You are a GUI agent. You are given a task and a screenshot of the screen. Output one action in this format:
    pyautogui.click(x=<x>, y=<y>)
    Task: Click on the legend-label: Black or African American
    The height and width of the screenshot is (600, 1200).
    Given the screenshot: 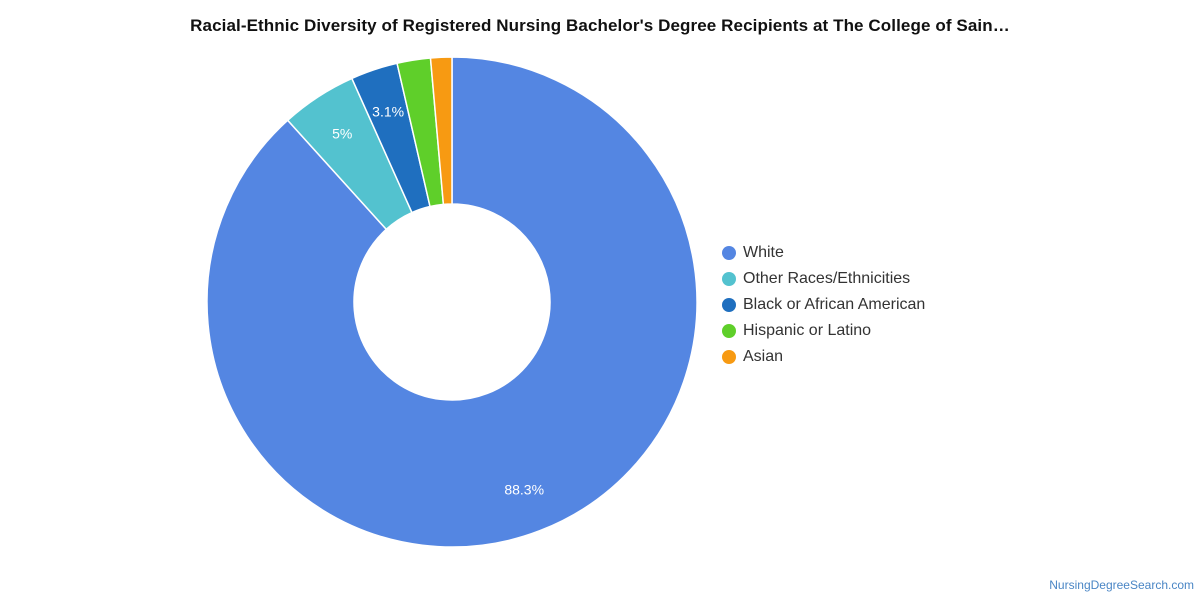 What is the action you would take?
    pyautogui.click(x=834, y=304)
    